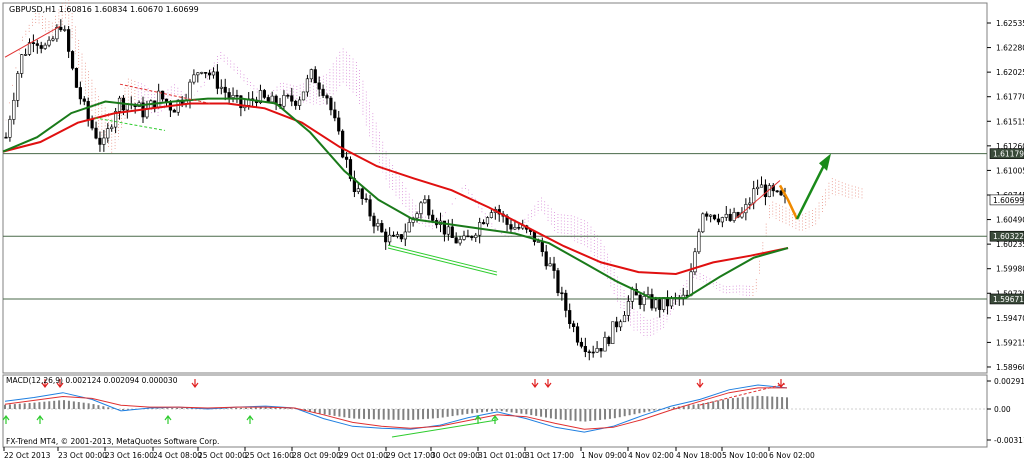 The height and width of the screenshot is (461, 1024). What do you see at coordinates (1009, 440) in the screenshot?
I see `macd-tick-label: -0.003110` at bounding box center [1009, 440].